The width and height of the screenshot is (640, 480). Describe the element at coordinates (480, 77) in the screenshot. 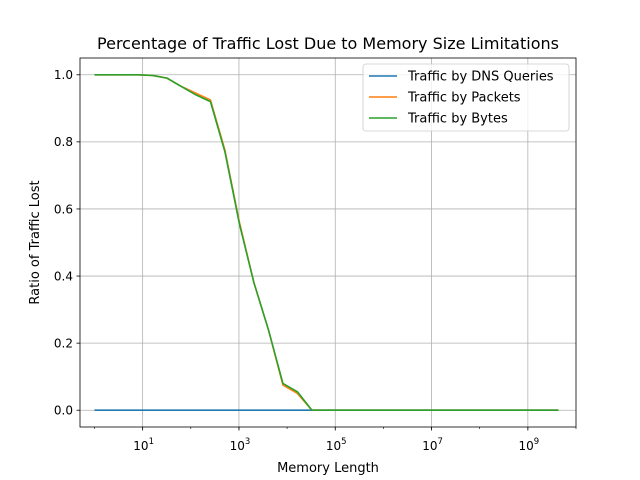

I see `legend-label: Traffic by DNS Queries` at that location.